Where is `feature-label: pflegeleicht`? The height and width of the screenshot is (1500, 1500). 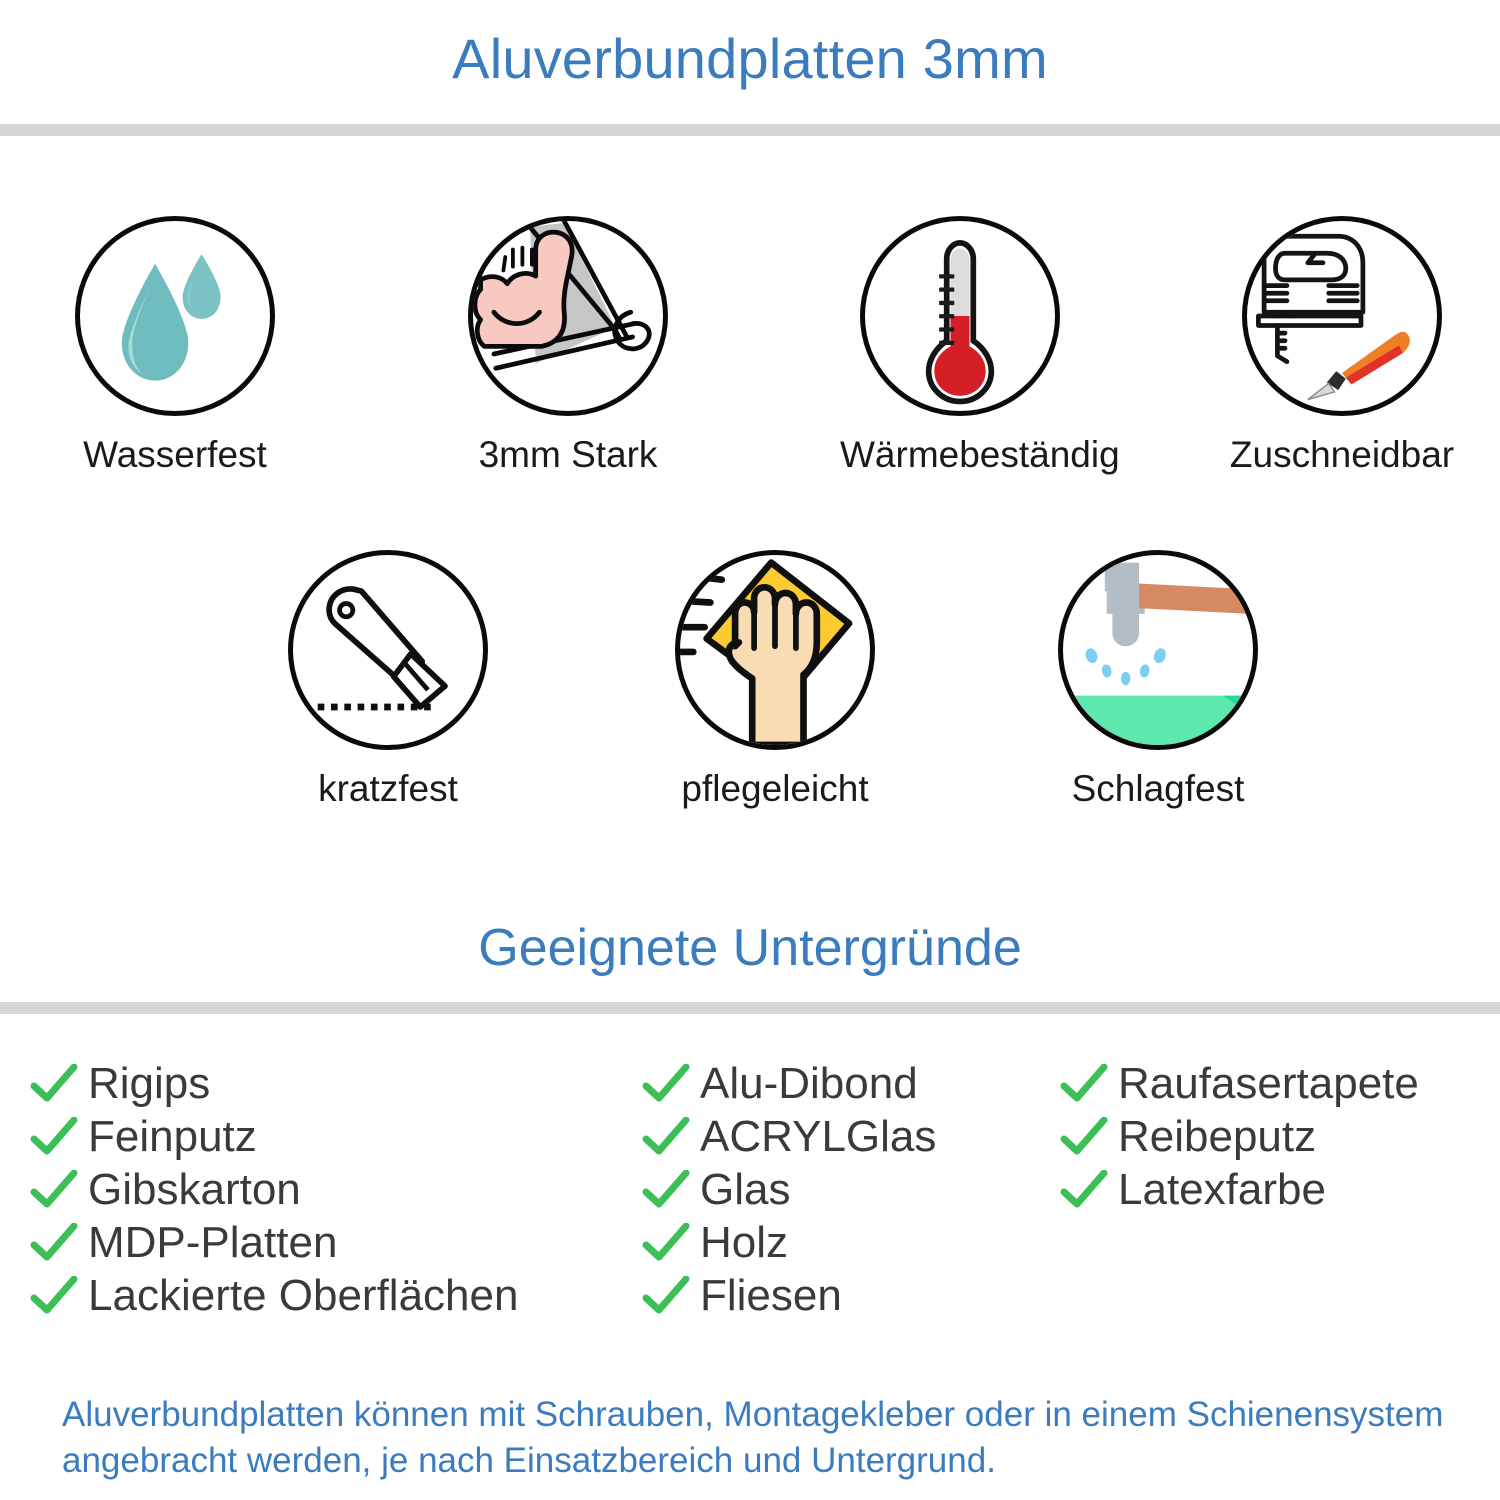
feature-label: pflegeleicht is located at coordinates (775, 788).